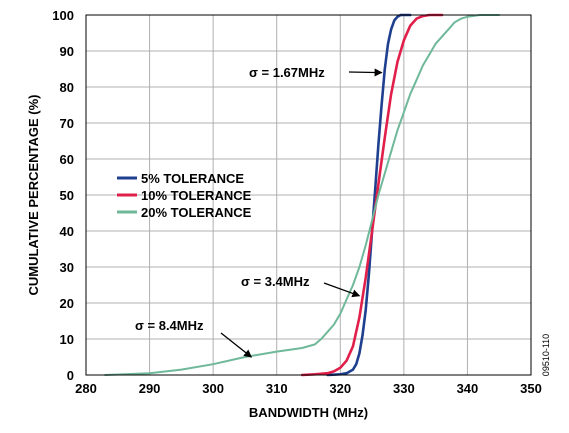 The height and width of the screenshot is (433, 569). Describe the element at coordinates (192, 178) in the screenshot. I see `legend-label: 5% TOLERANCE` at that location.